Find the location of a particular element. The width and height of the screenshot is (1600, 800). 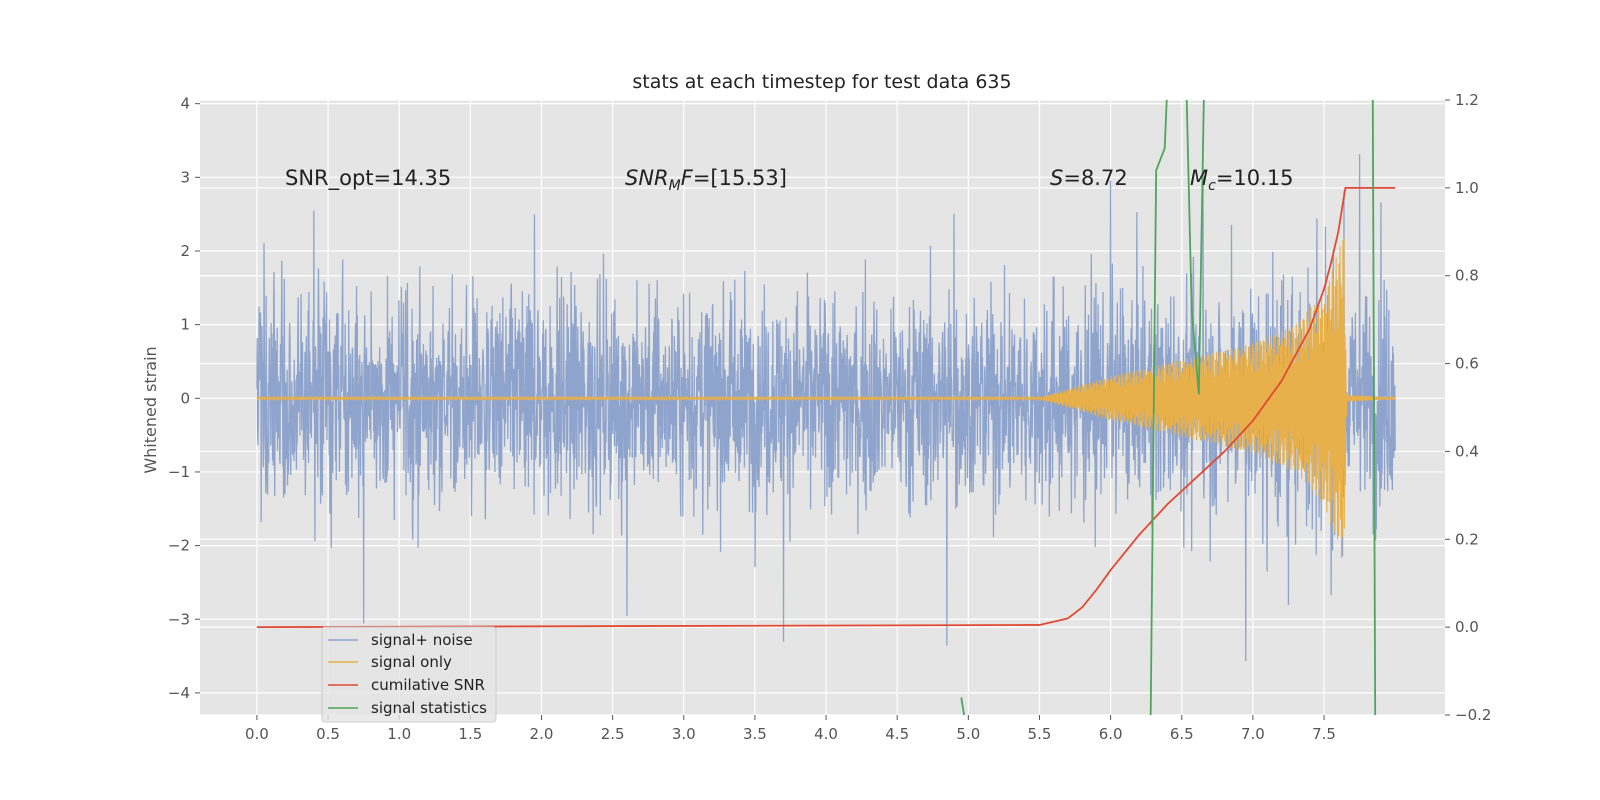

x-tick-label: 4.0 is located at coordinates (826, 734).